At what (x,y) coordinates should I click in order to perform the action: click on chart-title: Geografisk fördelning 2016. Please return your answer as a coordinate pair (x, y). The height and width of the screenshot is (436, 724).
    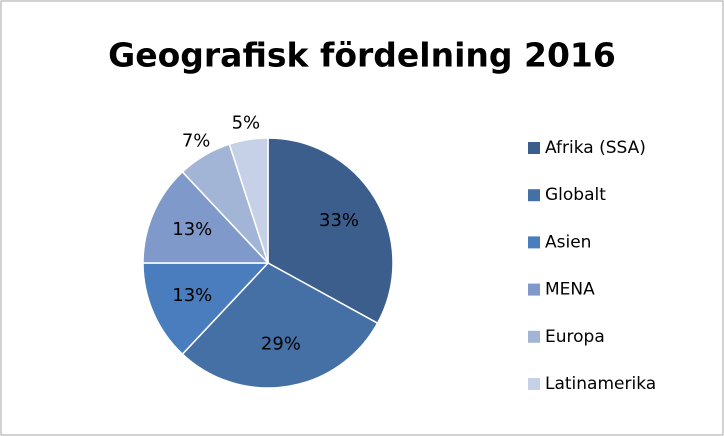
    Looking at the image, I should click on (362, 55).